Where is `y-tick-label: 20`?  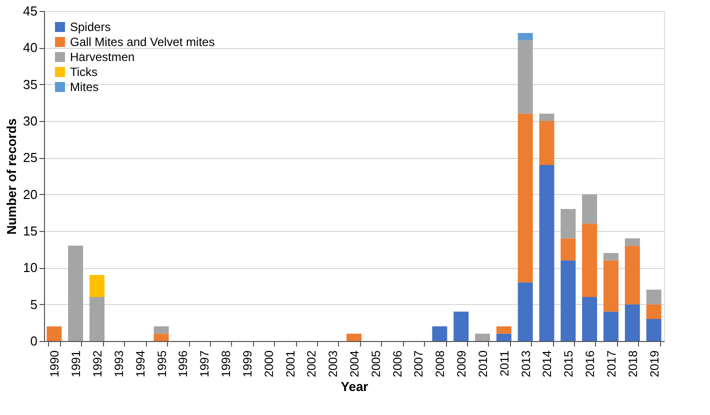
y-tick-label: 20 is located at coordinates (30, 194).